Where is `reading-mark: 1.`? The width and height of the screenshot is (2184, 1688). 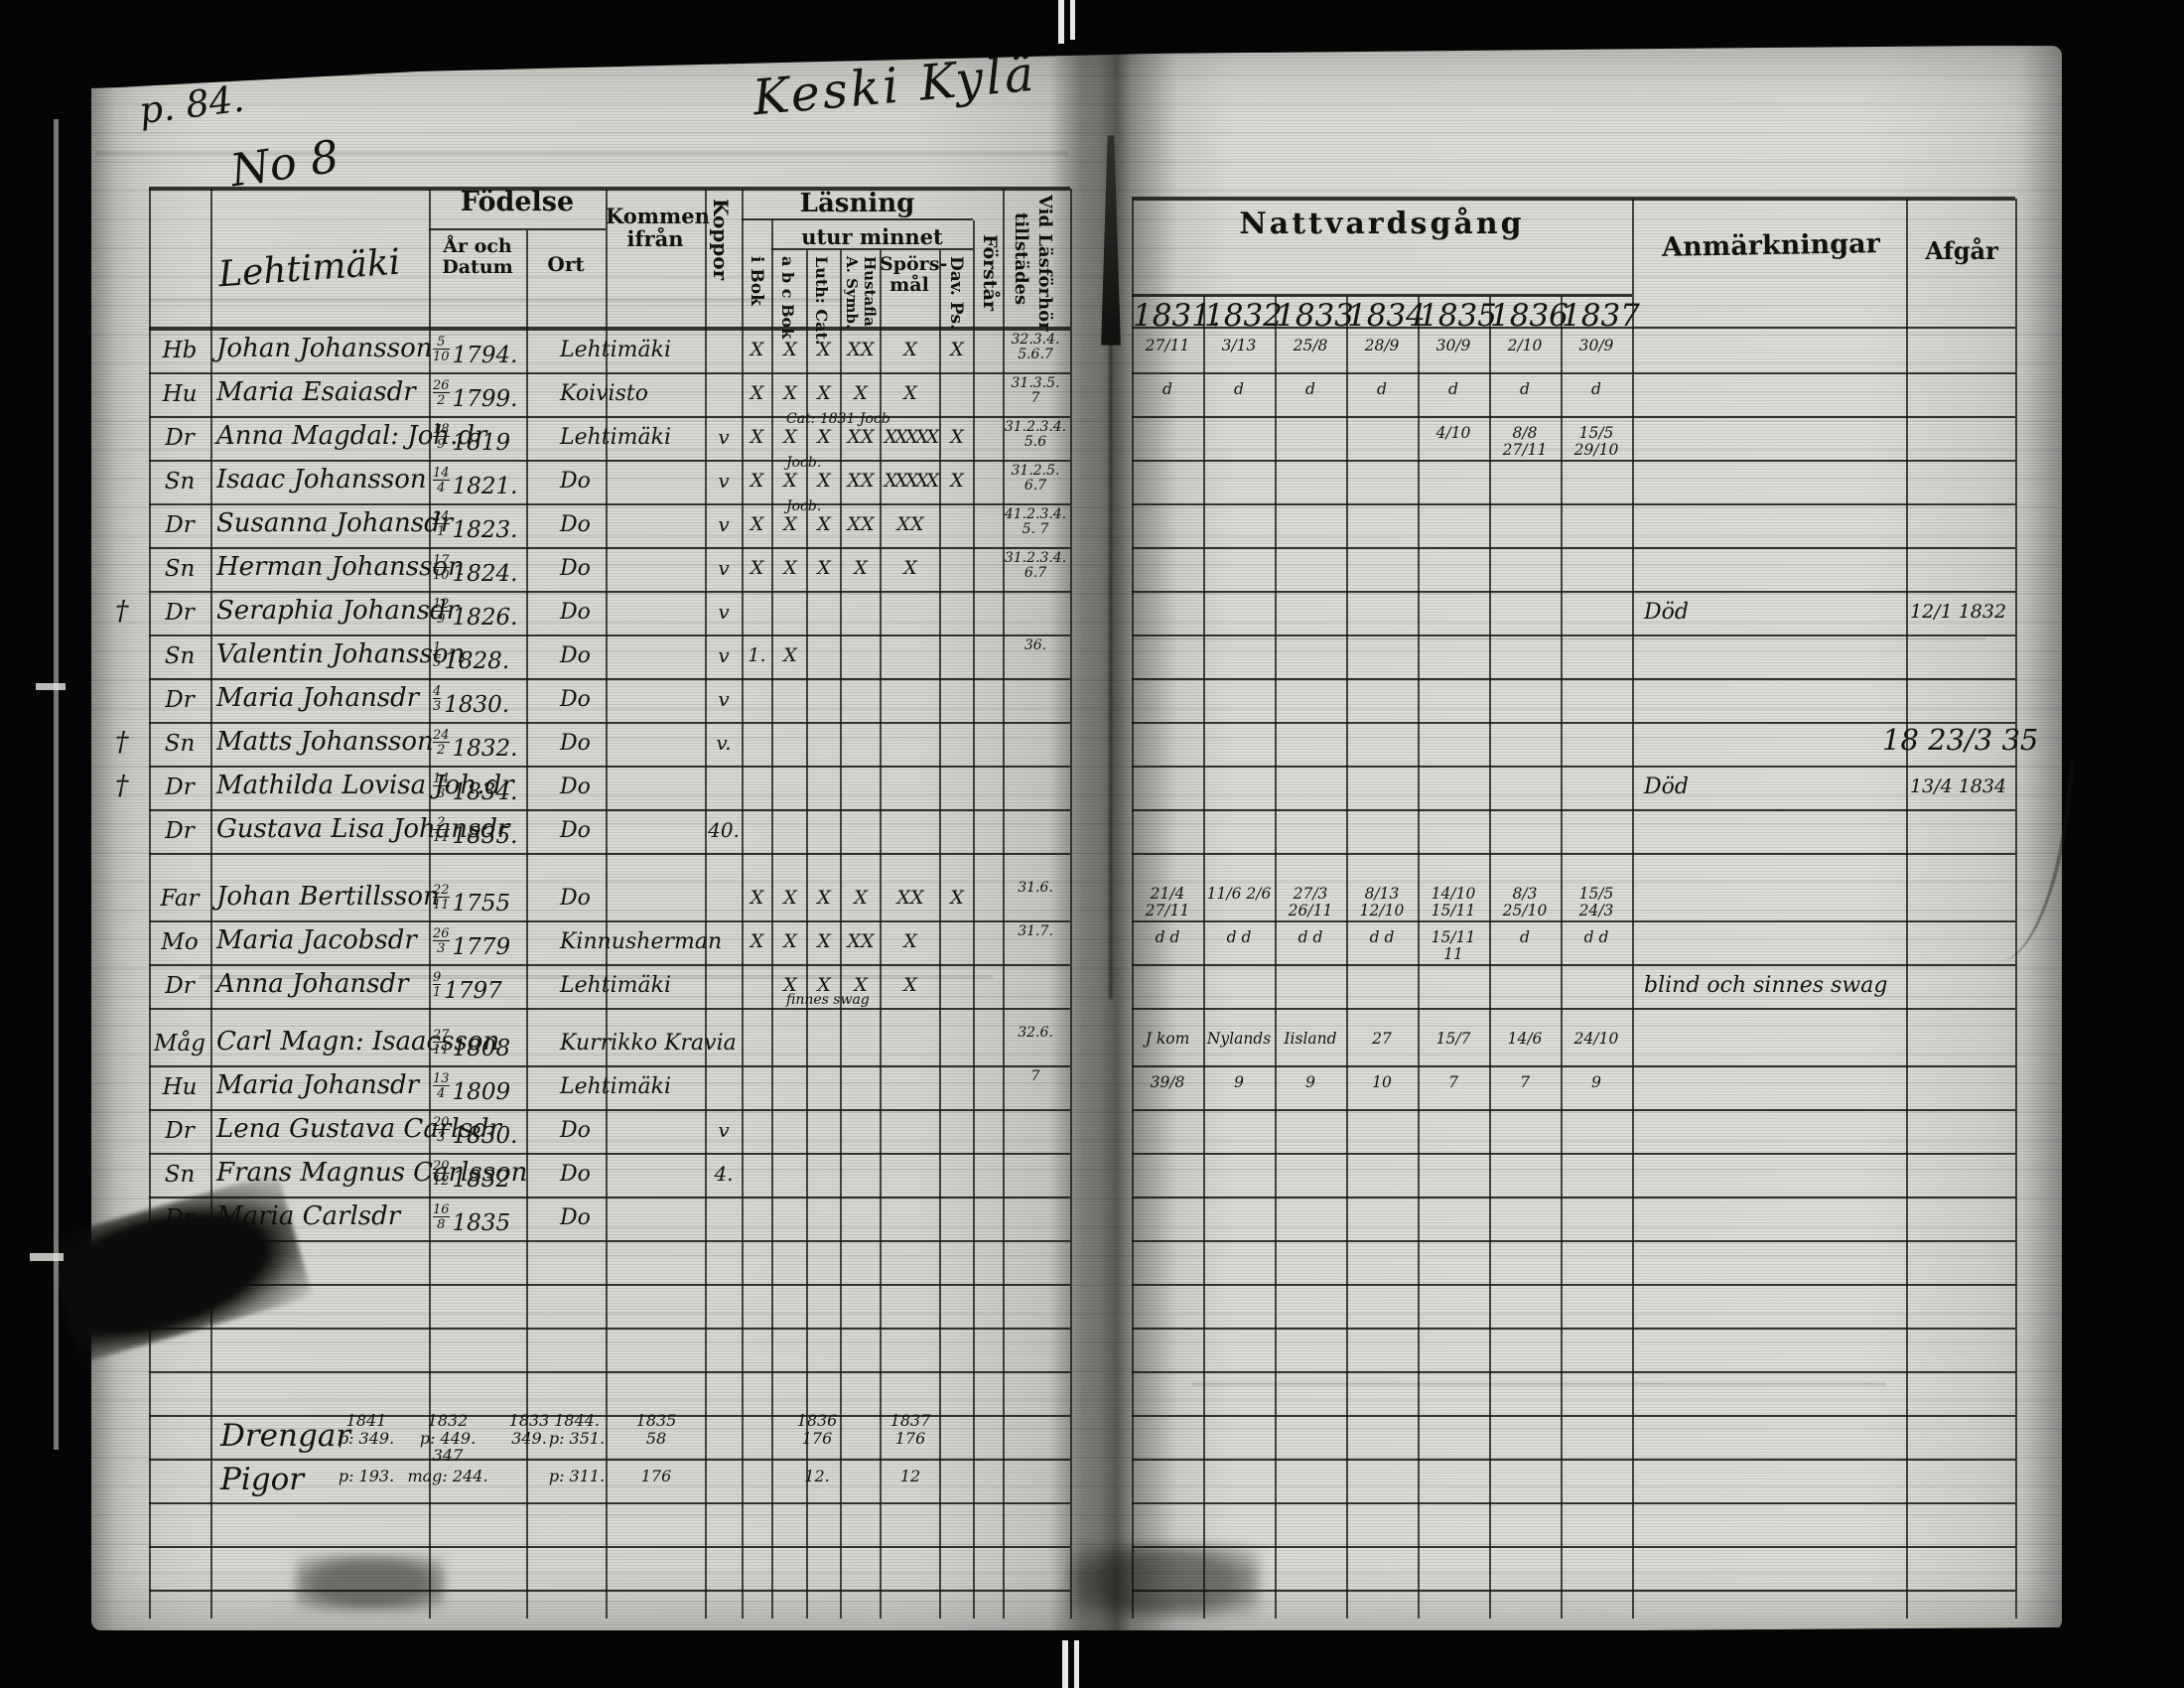 reading-mark: 1. is located at coordinates (757, 655).